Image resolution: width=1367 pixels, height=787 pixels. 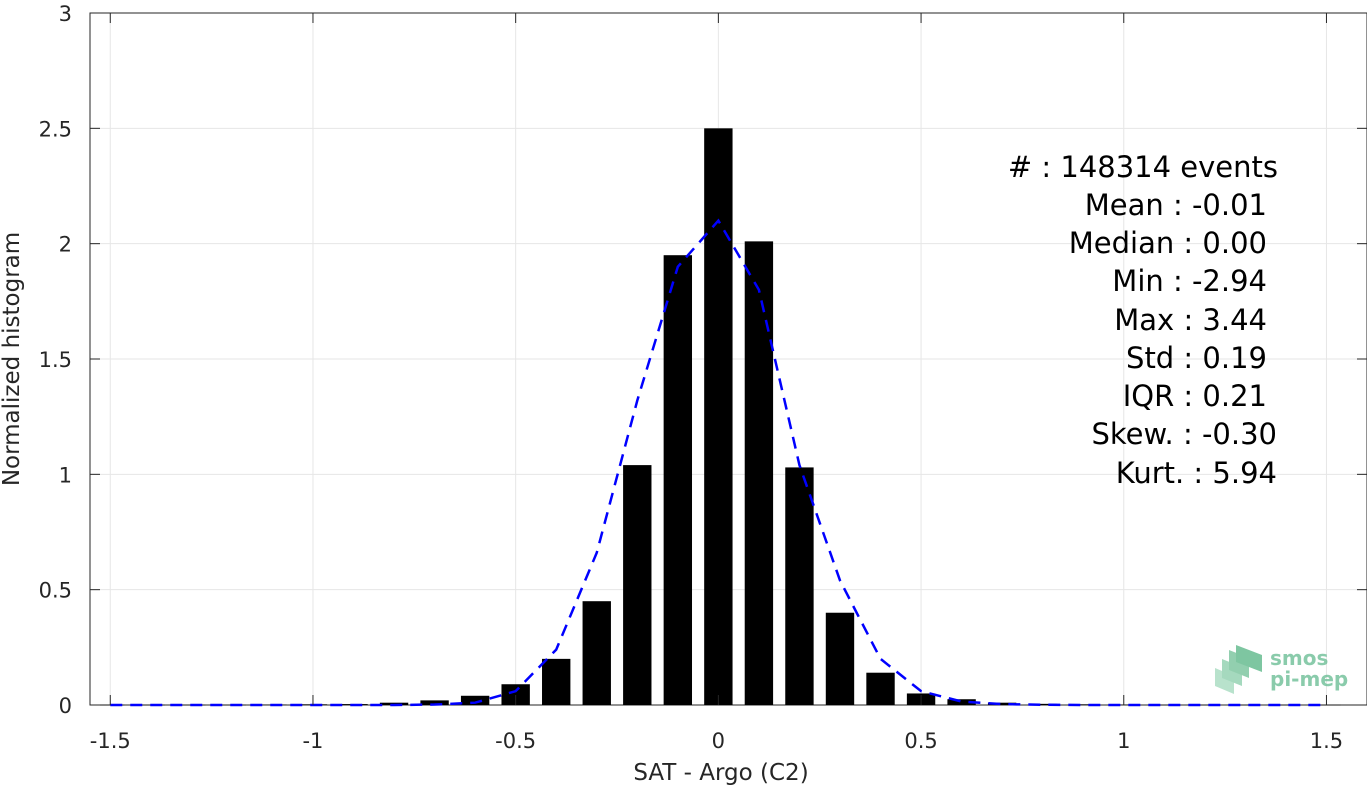 What do you see at coordinates (55, 591) in the screenshot?
I see `y-tick-label: 0.5` at bounding box center [55, 591].